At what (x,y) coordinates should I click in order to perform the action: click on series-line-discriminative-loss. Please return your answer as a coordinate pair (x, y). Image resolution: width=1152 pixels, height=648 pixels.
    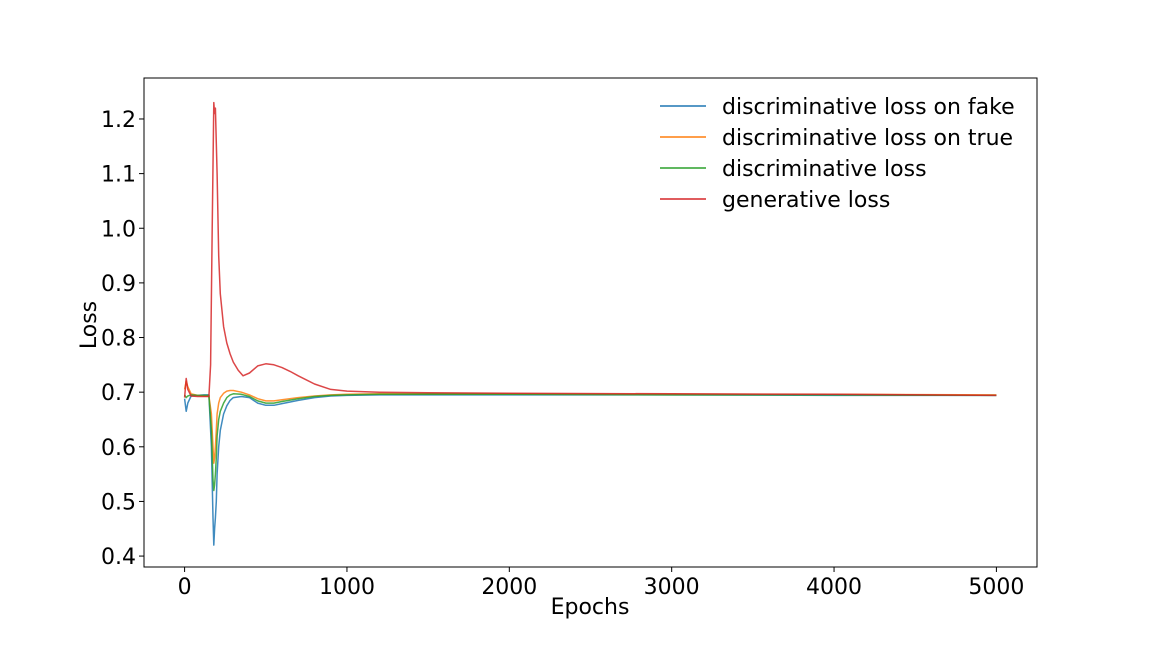
    Looking at the image, I should click on (590, 442).